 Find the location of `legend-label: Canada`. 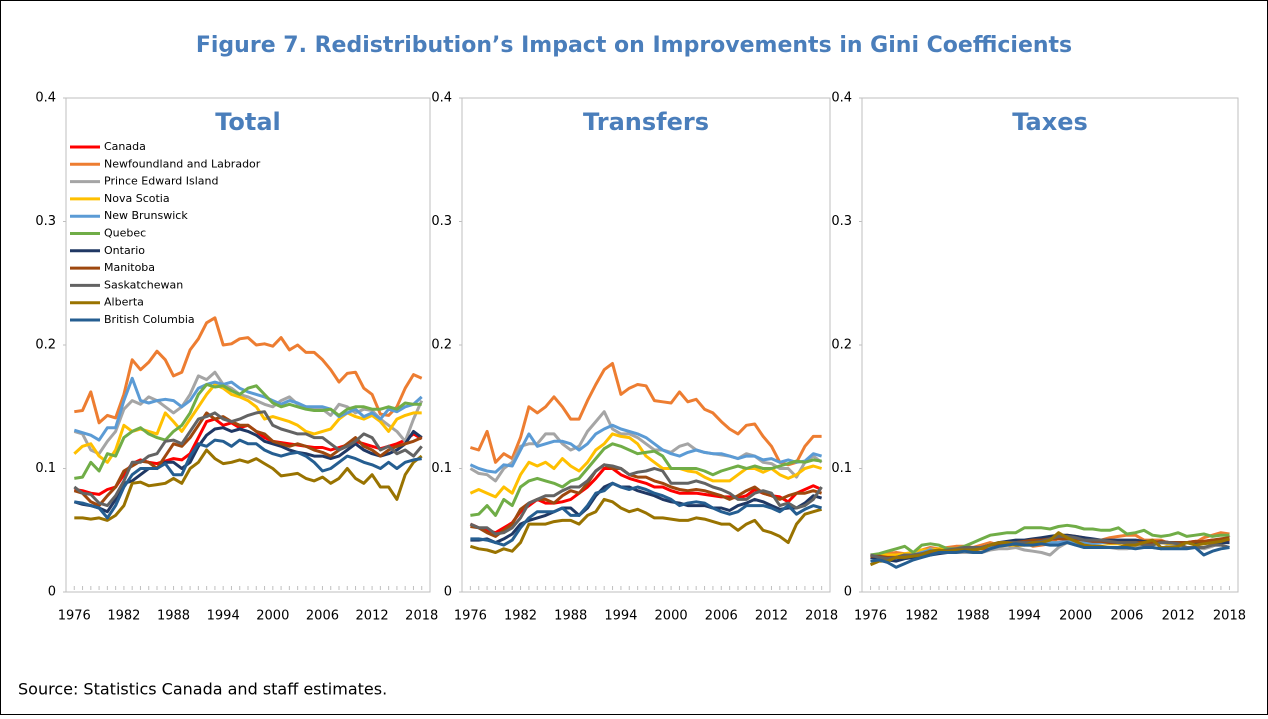

legend-label: Canada is located at coordinates (125, 146).